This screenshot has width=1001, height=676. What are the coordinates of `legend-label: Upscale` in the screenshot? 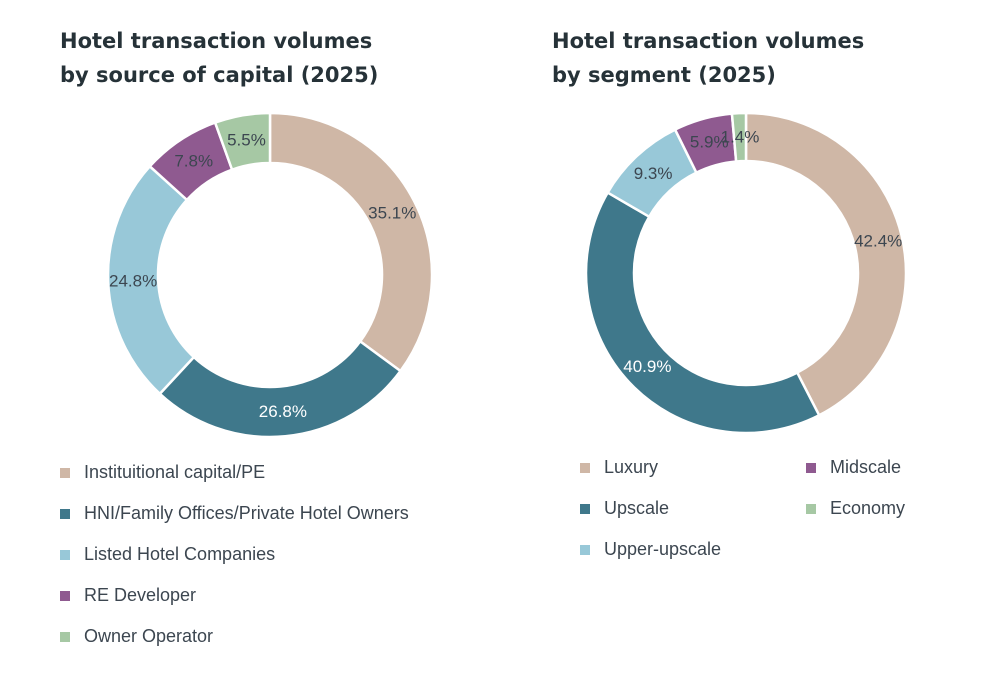 It's located at (637, 508).